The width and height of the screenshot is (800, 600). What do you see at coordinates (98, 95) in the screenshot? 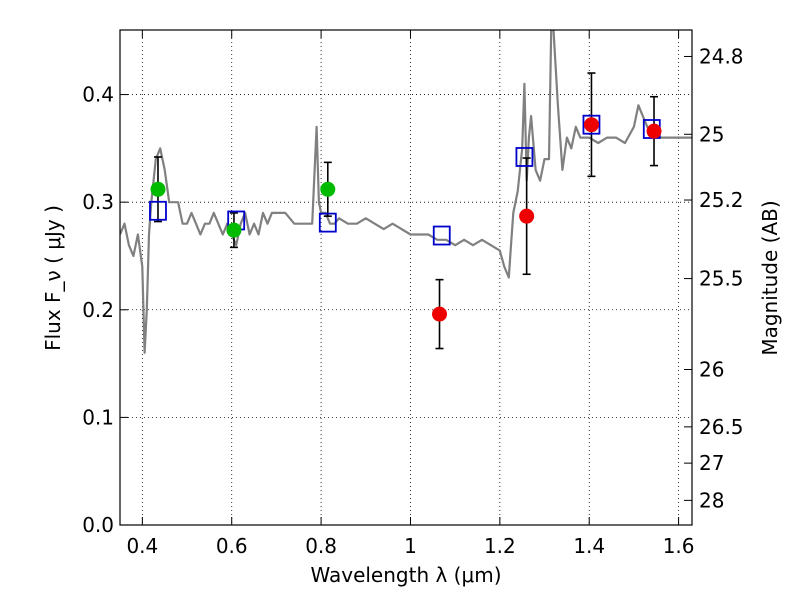
I see `y-tick-label: 0.4` at bounding box center [98, 95].